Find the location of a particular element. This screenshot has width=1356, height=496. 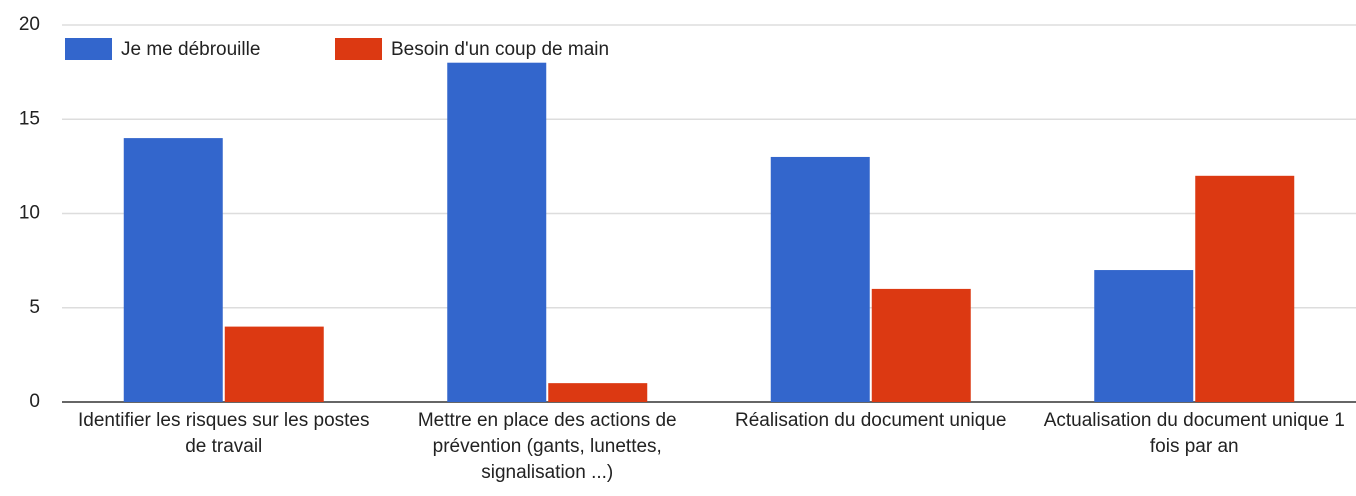

y-tick-label: 15 is located at coordinates (29, 118).